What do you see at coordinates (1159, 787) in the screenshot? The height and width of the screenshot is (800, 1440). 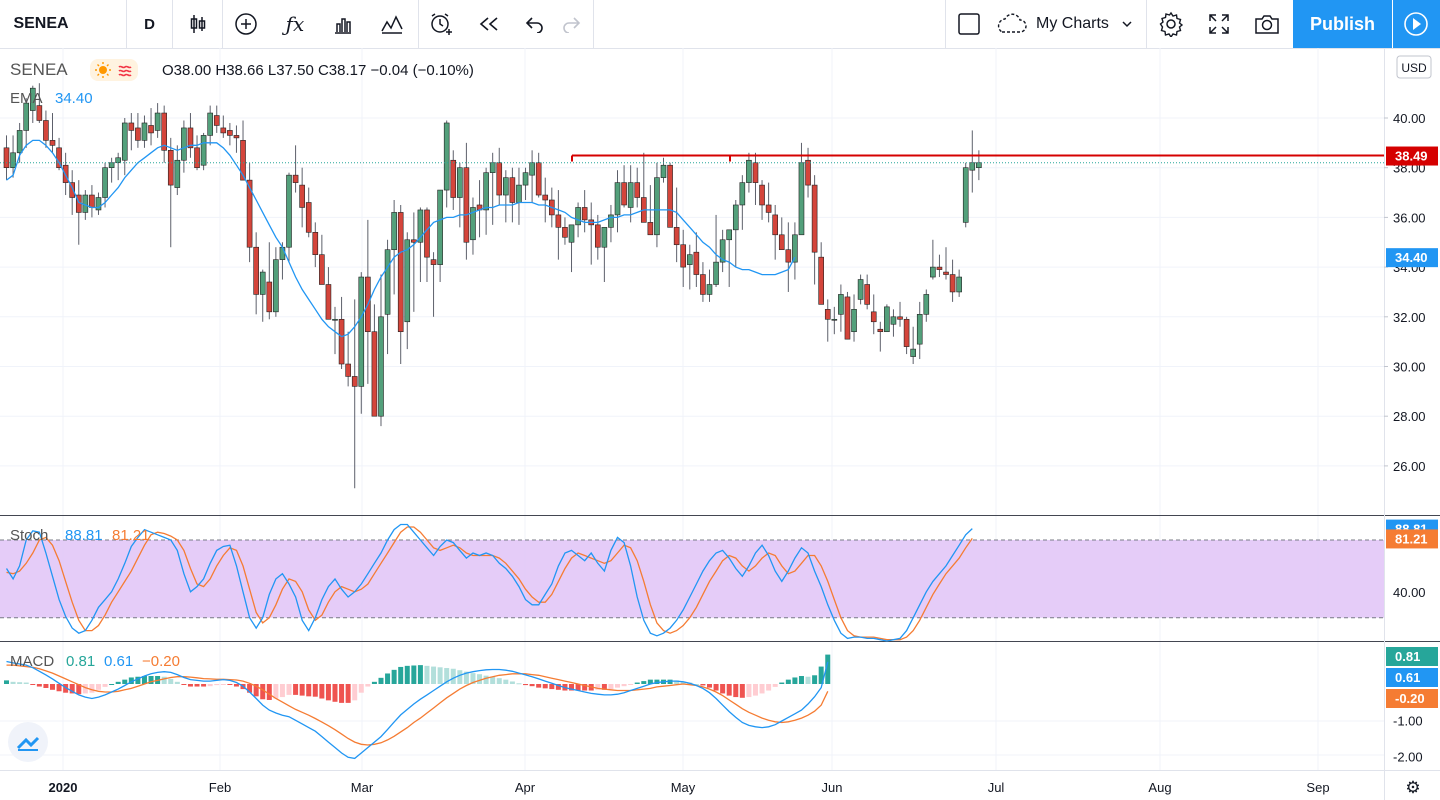 I see `time-label: Aug` at bounding box center [1159, 787].